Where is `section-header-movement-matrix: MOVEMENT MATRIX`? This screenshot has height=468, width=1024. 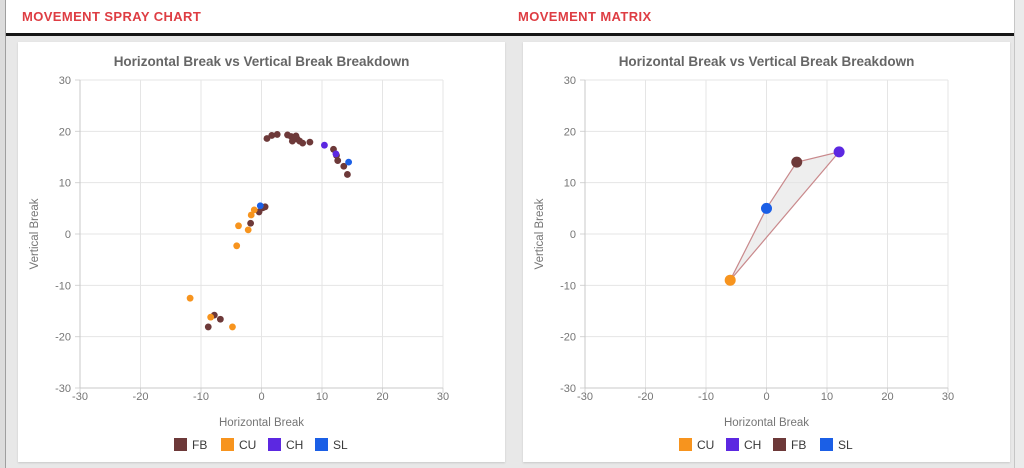
section-header-movement-matrix: MOVEMENT MATRIX is located at coordinates (585, 16).